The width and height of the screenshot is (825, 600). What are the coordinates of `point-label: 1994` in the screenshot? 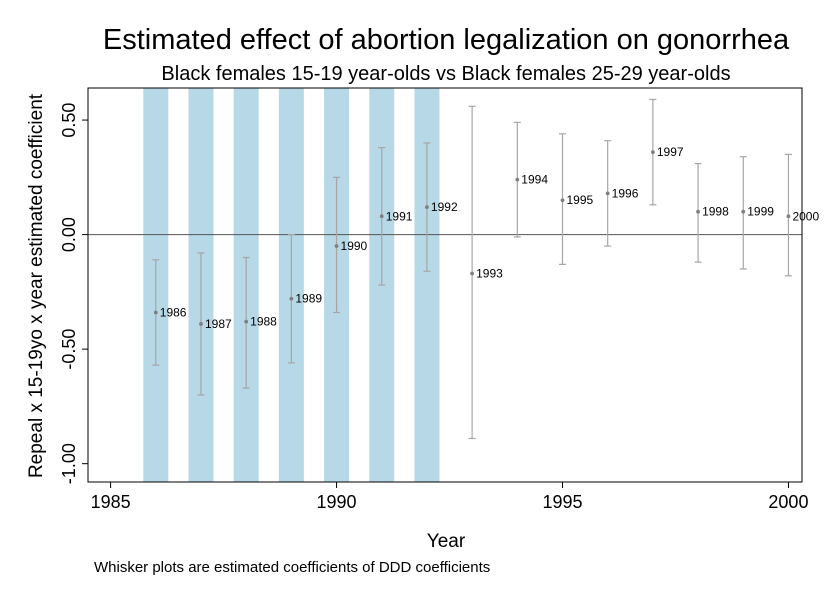 It's located at (534, 180).